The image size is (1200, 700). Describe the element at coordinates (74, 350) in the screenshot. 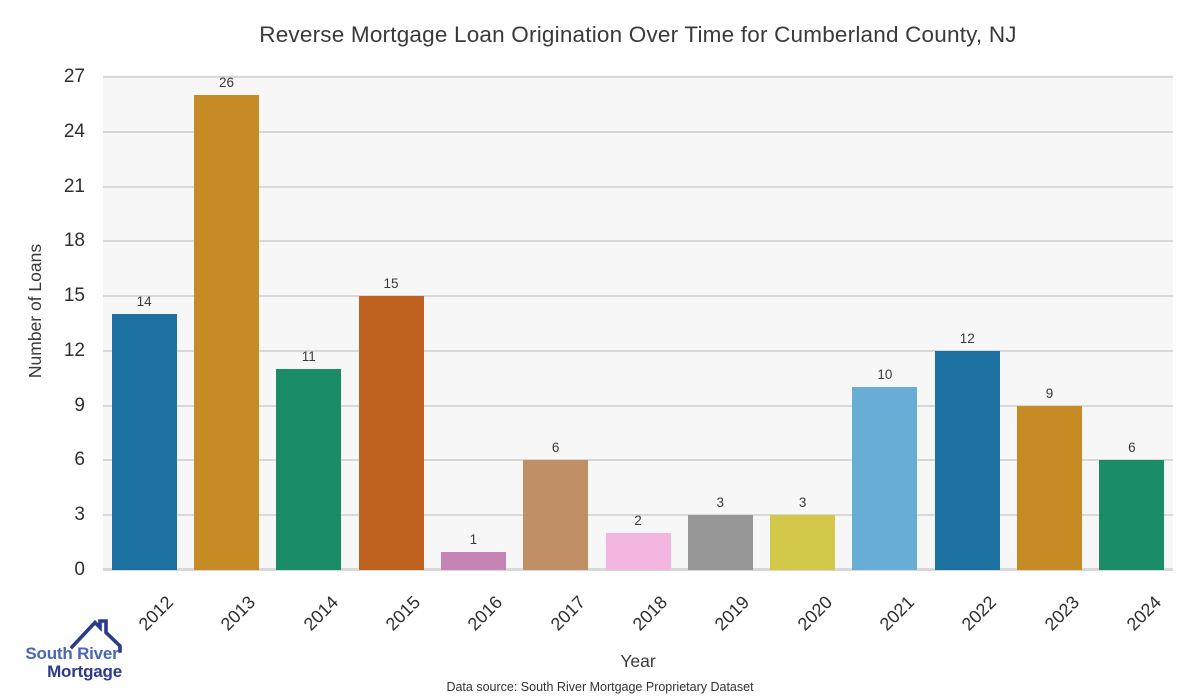

I see `y-tick-12: 12` at that location.